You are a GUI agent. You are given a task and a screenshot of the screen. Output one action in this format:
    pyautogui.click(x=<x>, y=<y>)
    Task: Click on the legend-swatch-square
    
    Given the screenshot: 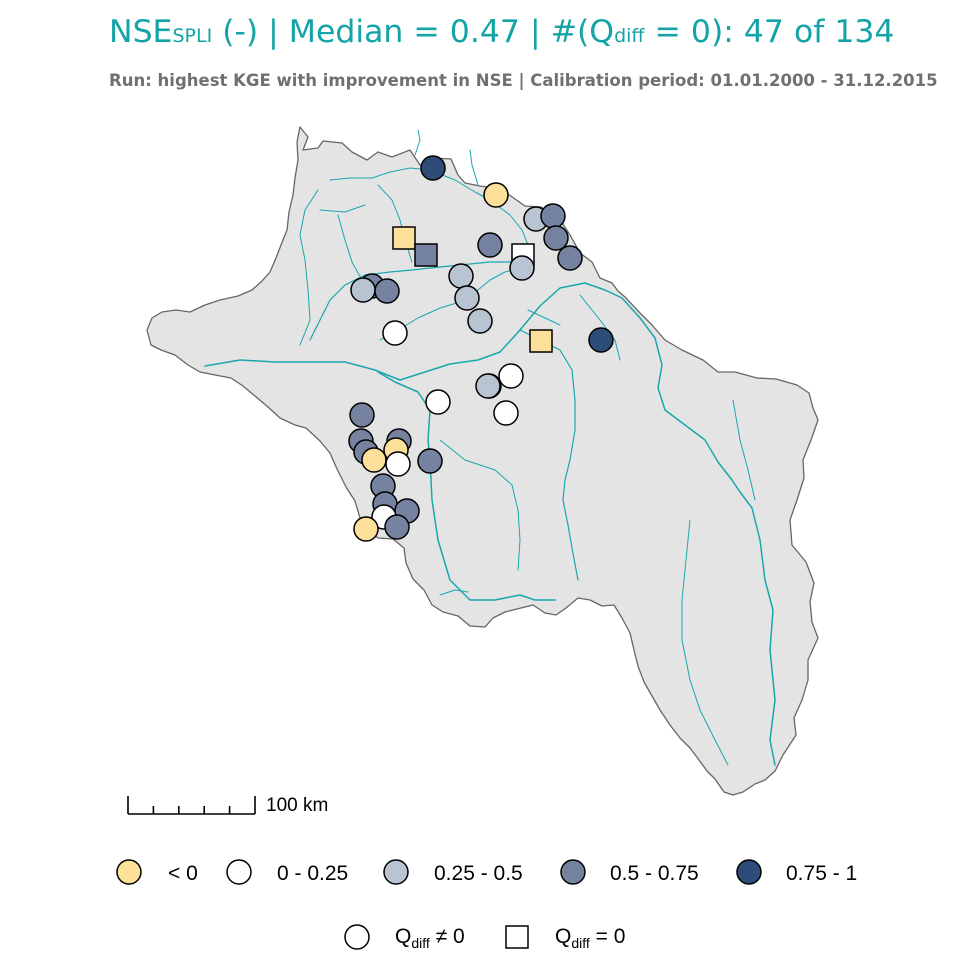 What is the action you would take?
    pyautogui.click(x=517, y=937)
    